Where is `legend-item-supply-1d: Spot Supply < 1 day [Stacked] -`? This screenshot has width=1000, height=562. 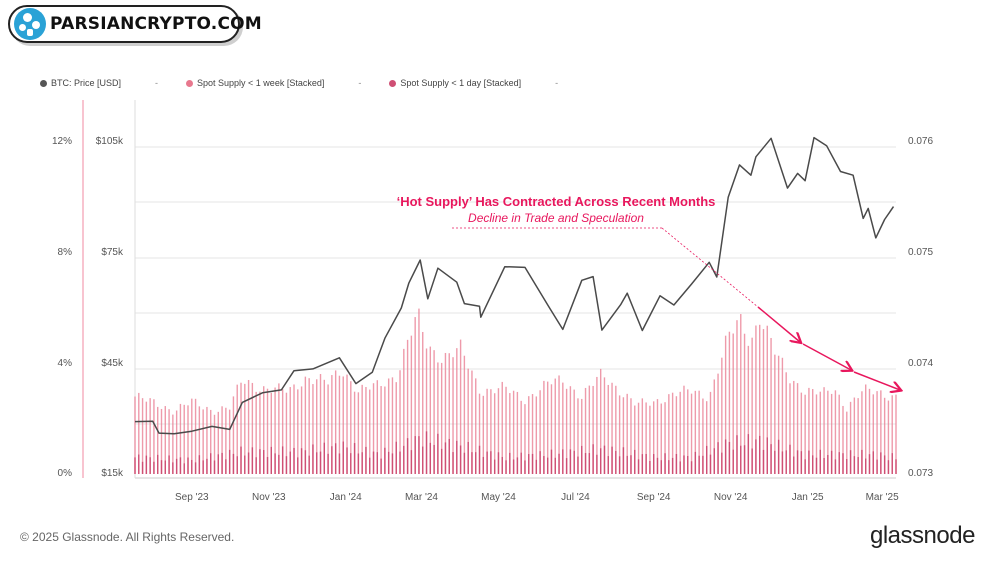 legend-item-supply-1d: Spot Supply < 1 day [Stacked] - is located at coordinates (487, 83).